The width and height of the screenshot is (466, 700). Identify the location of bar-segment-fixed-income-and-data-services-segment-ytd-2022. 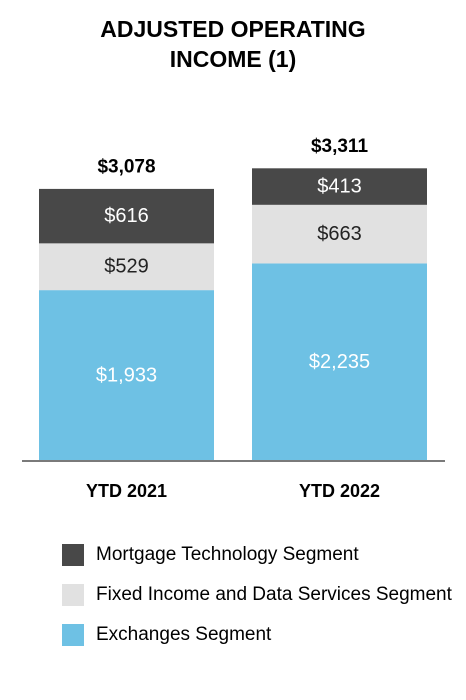
(339, 234).